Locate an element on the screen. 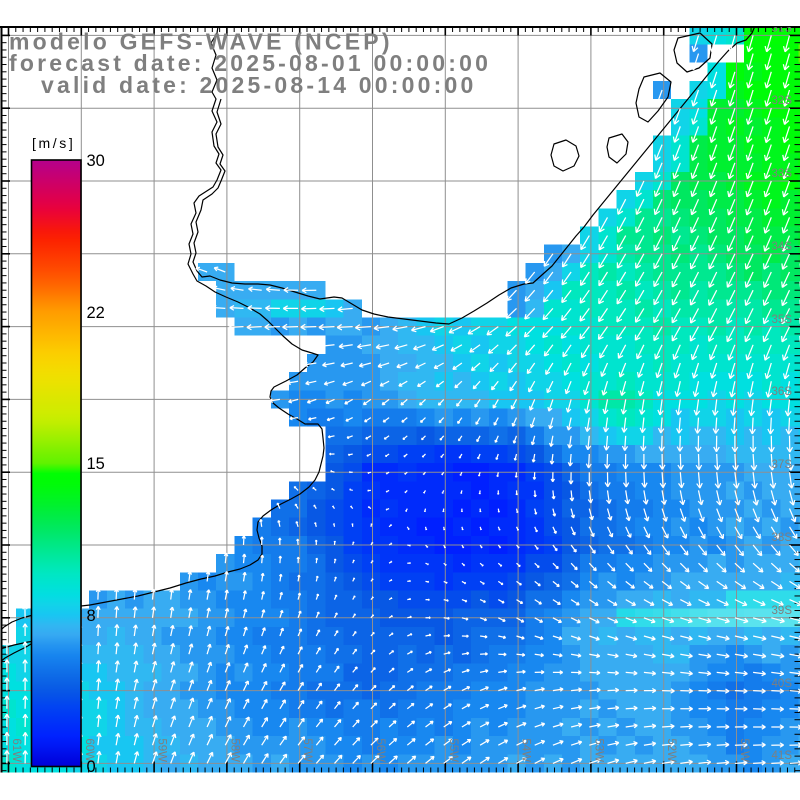 Image resolution: width=800 pixels, height=800 pixels. svg-text: 53W is located at coordinates (598, 750).